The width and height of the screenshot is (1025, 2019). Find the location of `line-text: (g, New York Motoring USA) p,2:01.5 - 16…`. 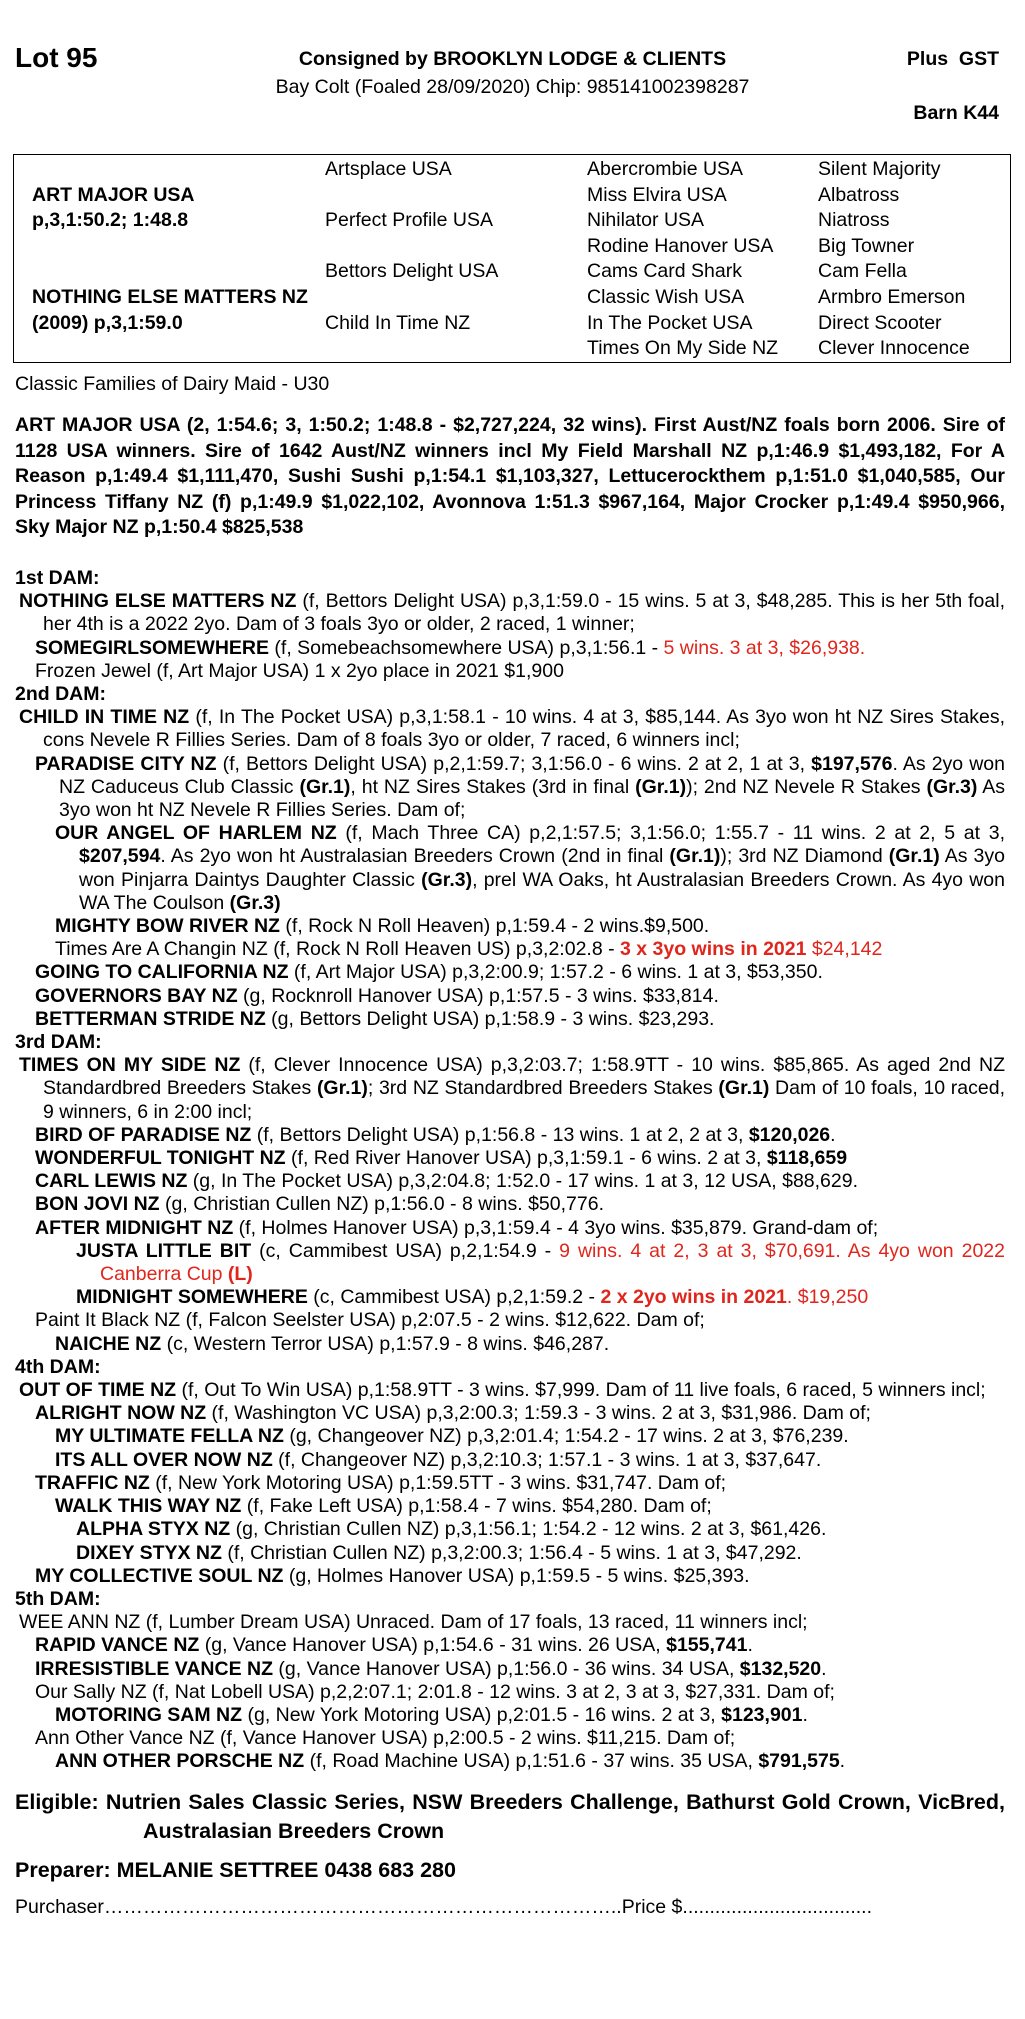

line-text: (g, New York Motoring USA) p,2:01.5 - 16… is located at coordinates (482, 1714).